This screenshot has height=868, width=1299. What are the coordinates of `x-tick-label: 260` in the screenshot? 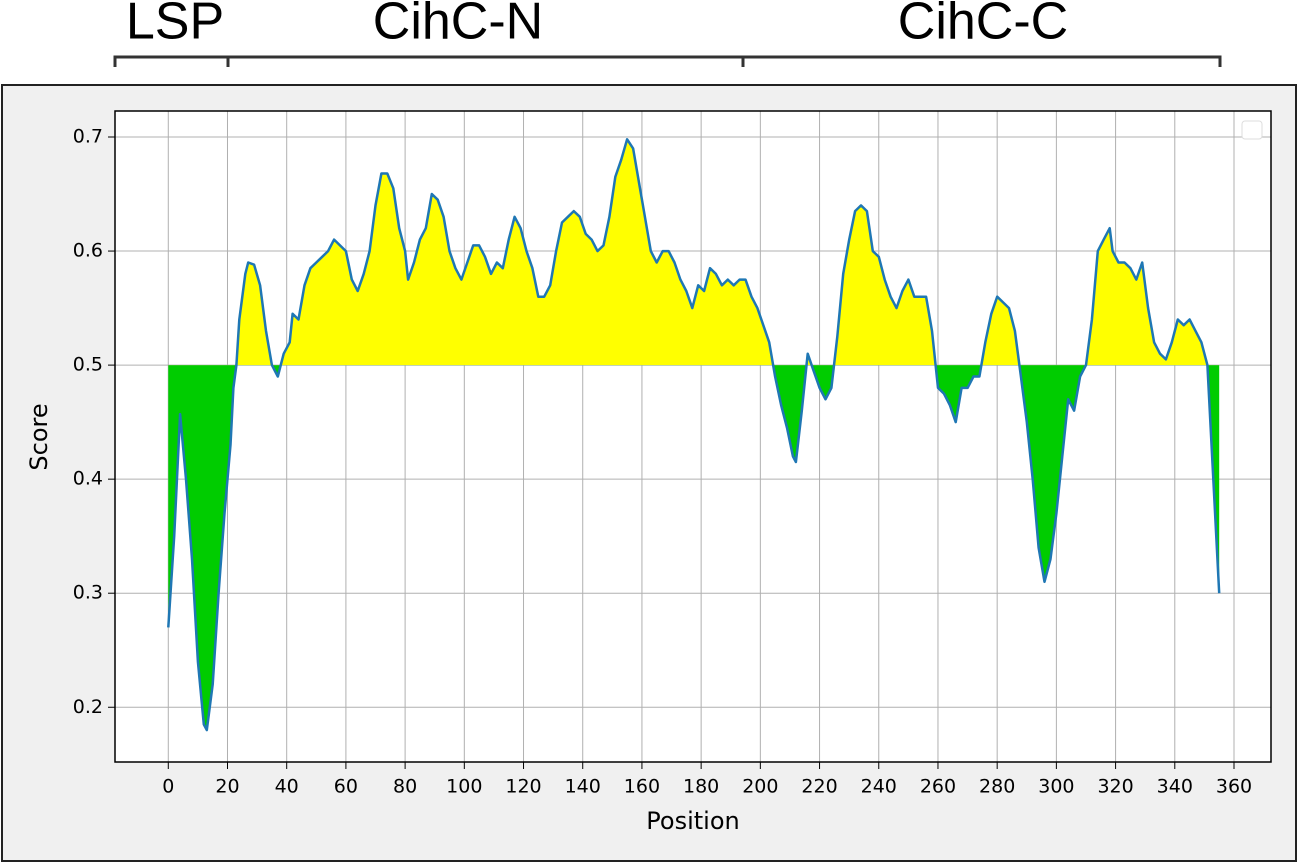 It's located at (938, 787).